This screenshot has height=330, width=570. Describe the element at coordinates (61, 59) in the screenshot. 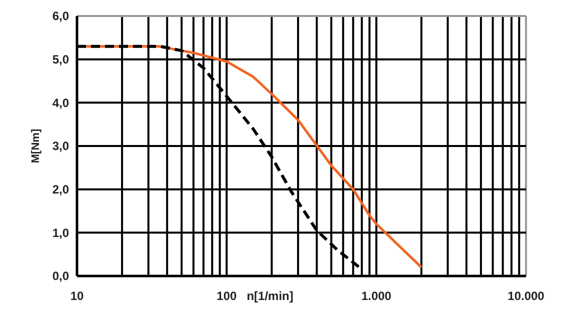

I see `y-tick-label: 5,0` at that location.